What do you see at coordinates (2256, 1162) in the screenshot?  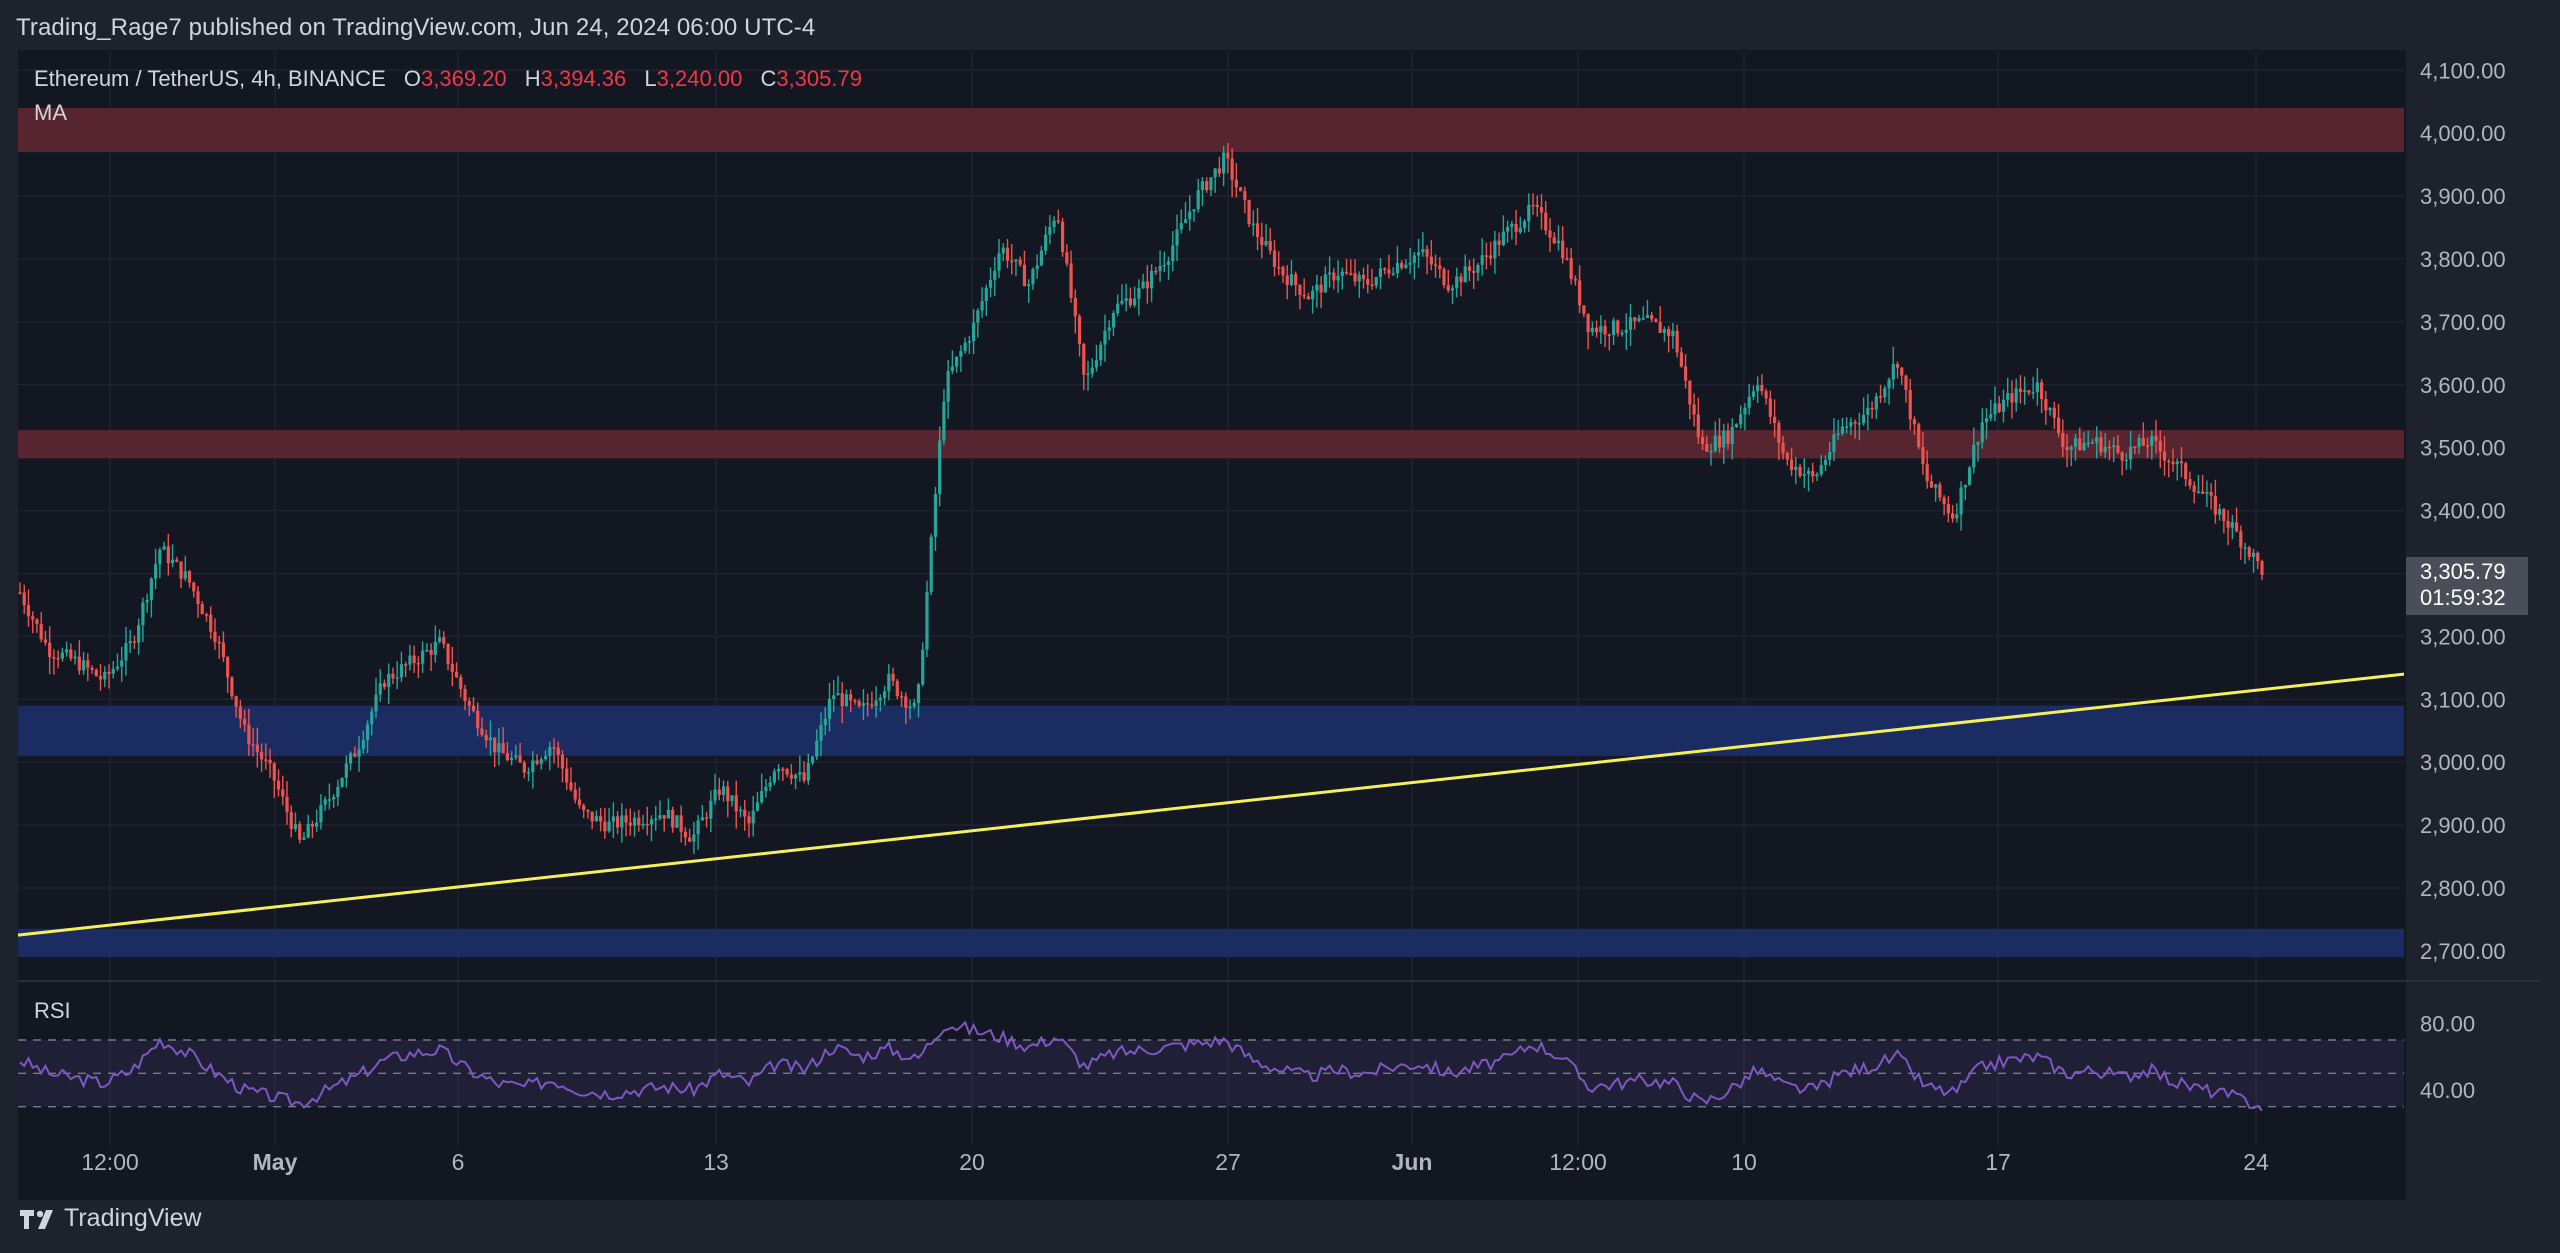 I see `time-tick-label: 24` at bounding box center [2256, 1162].